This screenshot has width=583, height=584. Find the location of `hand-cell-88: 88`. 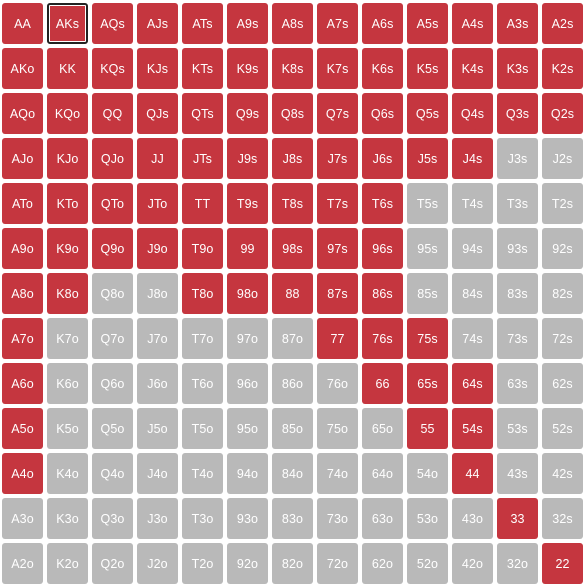

hand-cell-88: 88 is located at coordinates (292, 293).